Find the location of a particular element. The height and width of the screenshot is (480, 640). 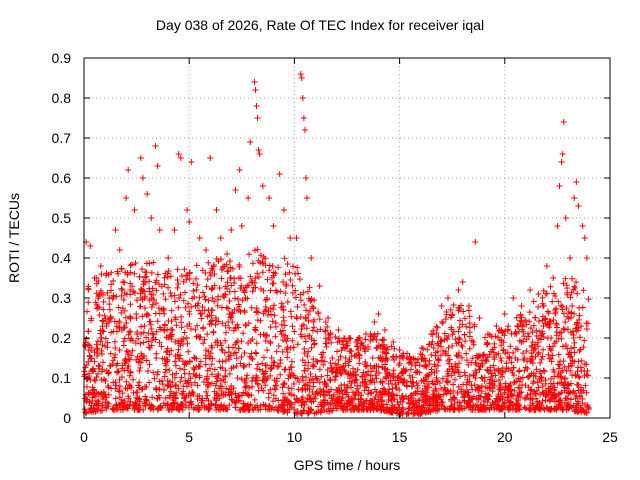

x-tick-label: 25 is located at coordinates (610, 437).